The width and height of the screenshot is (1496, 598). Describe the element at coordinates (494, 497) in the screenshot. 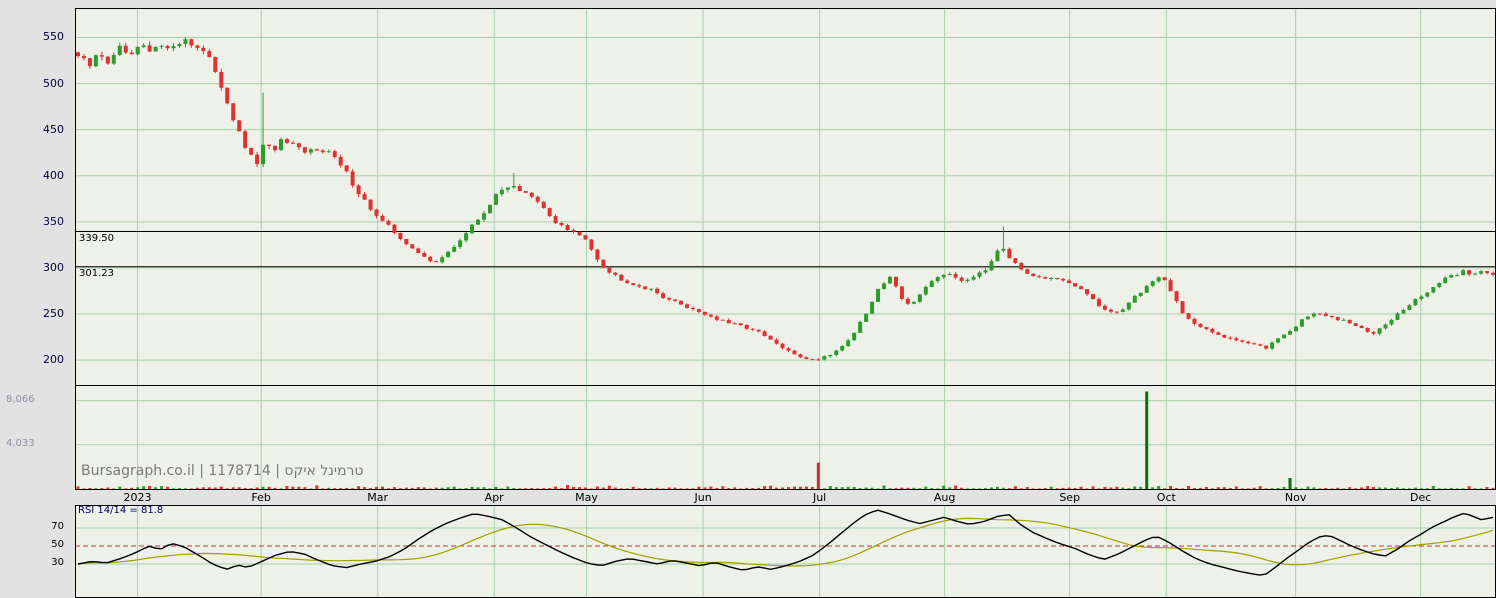

I see `month-axis-tick: Apr` at that location.